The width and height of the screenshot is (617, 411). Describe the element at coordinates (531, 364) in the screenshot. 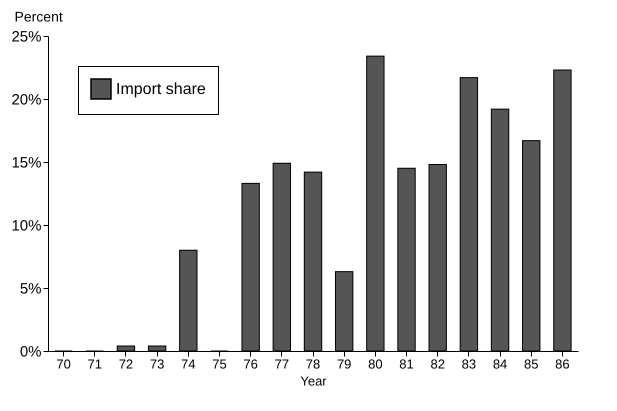

I see `x-tick-label: 85` at that location.